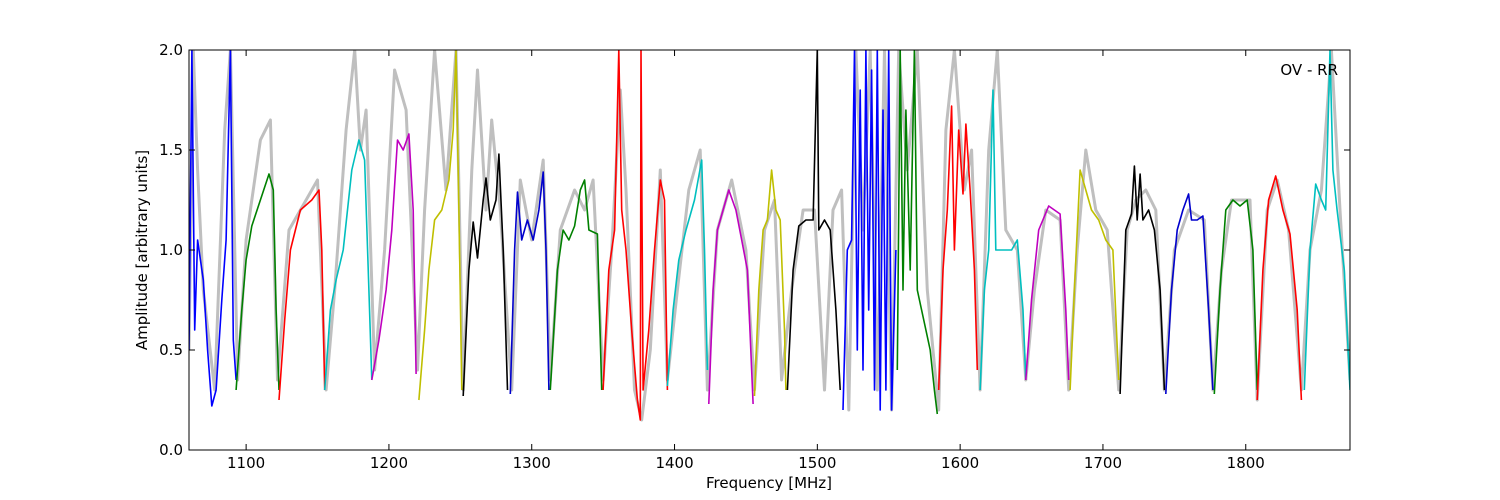 This screenshot has height=500, width=1500. Describe the element at coordinates (1309, 70) in the screenshot. I see `chart-annotation: OV - RR` at that location.